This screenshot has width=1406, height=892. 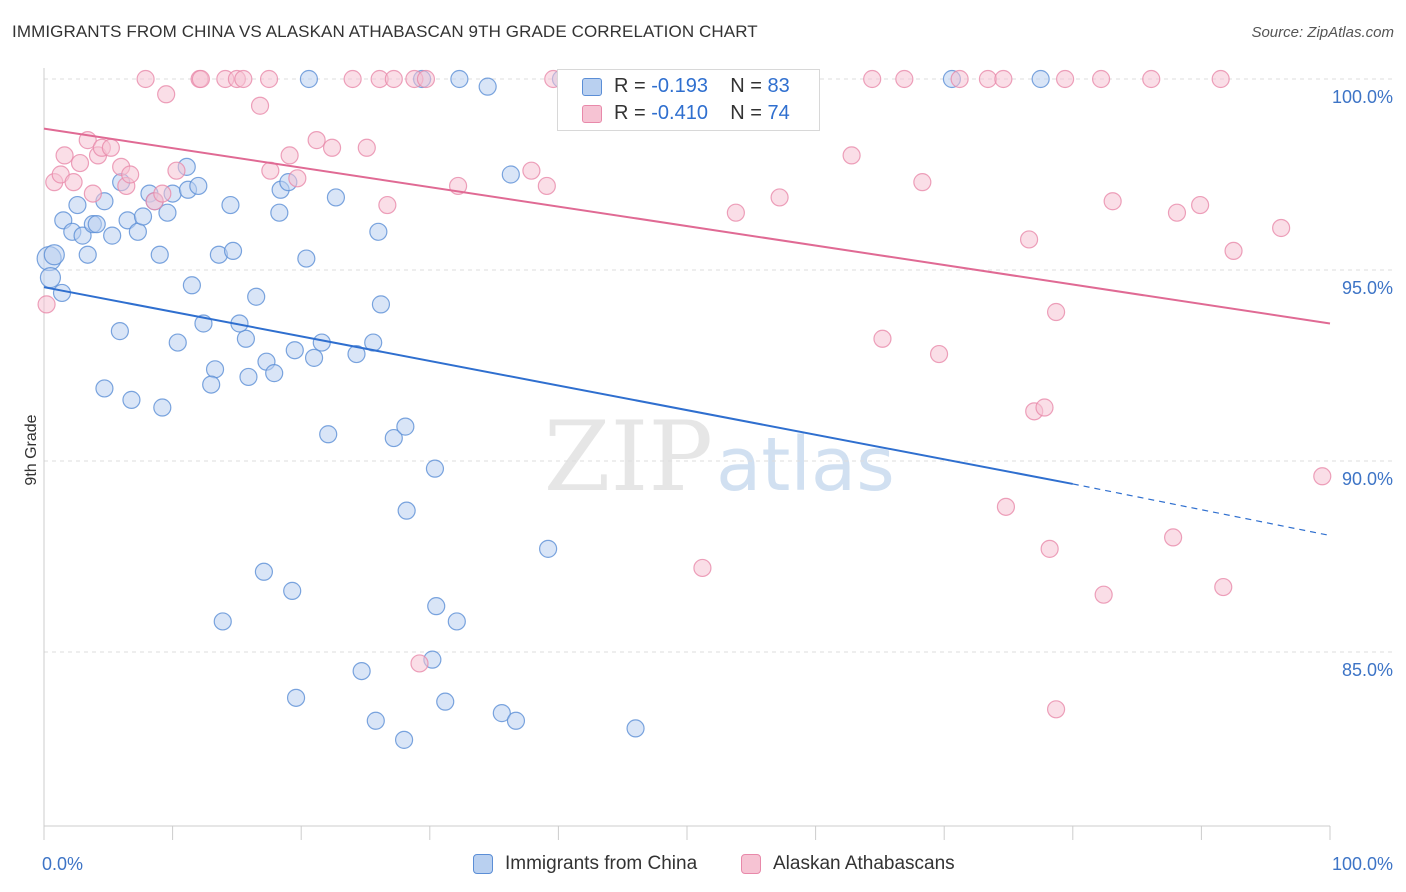 What do you see at coordinates (1362, 864) in the screenshot?
I see `x-tick-label-max: 100.0%` at bounding box center [1362, 864].